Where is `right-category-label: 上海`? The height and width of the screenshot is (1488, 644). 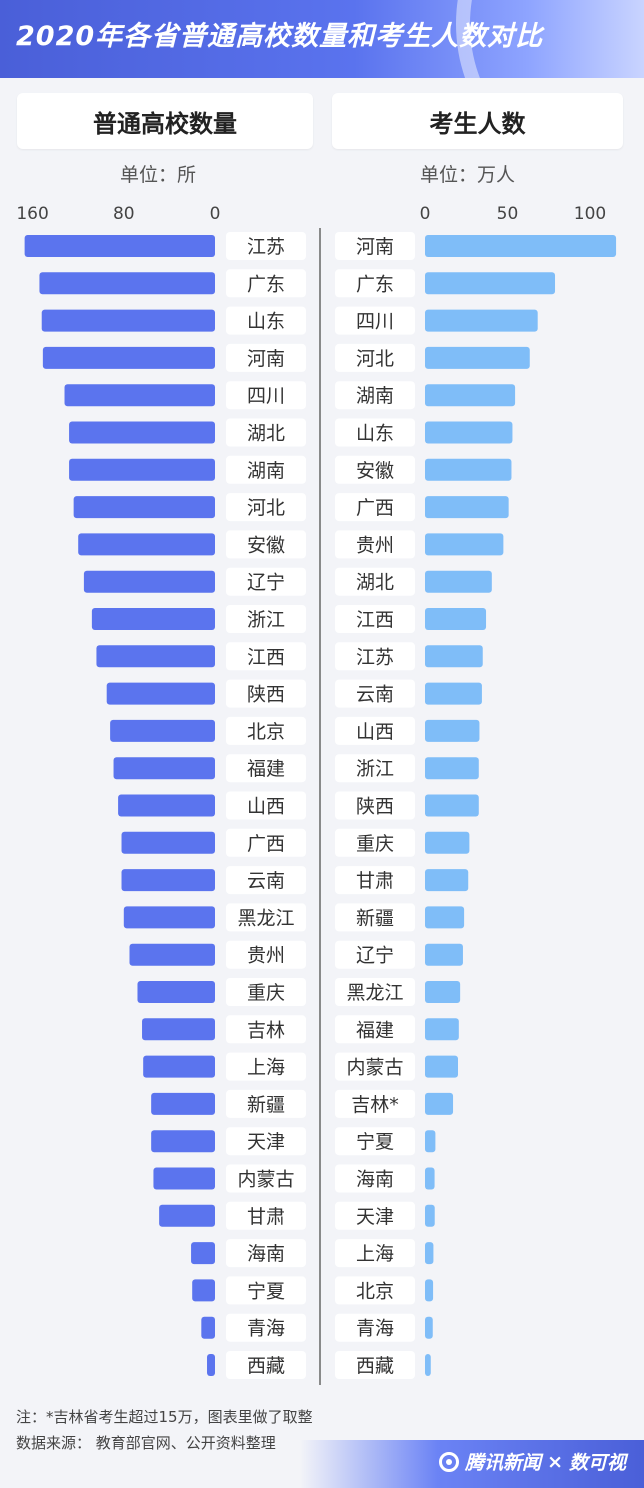
right-category-label: 上海 is located at coordinates (375, 1254).